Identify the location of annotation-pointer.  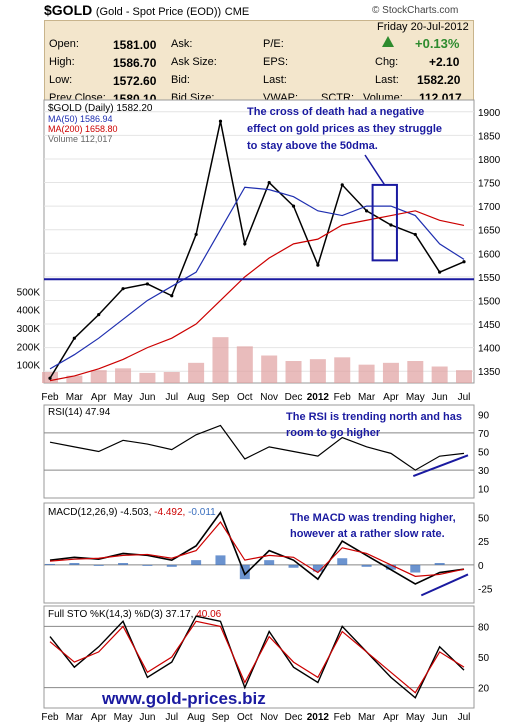
(375, 170).